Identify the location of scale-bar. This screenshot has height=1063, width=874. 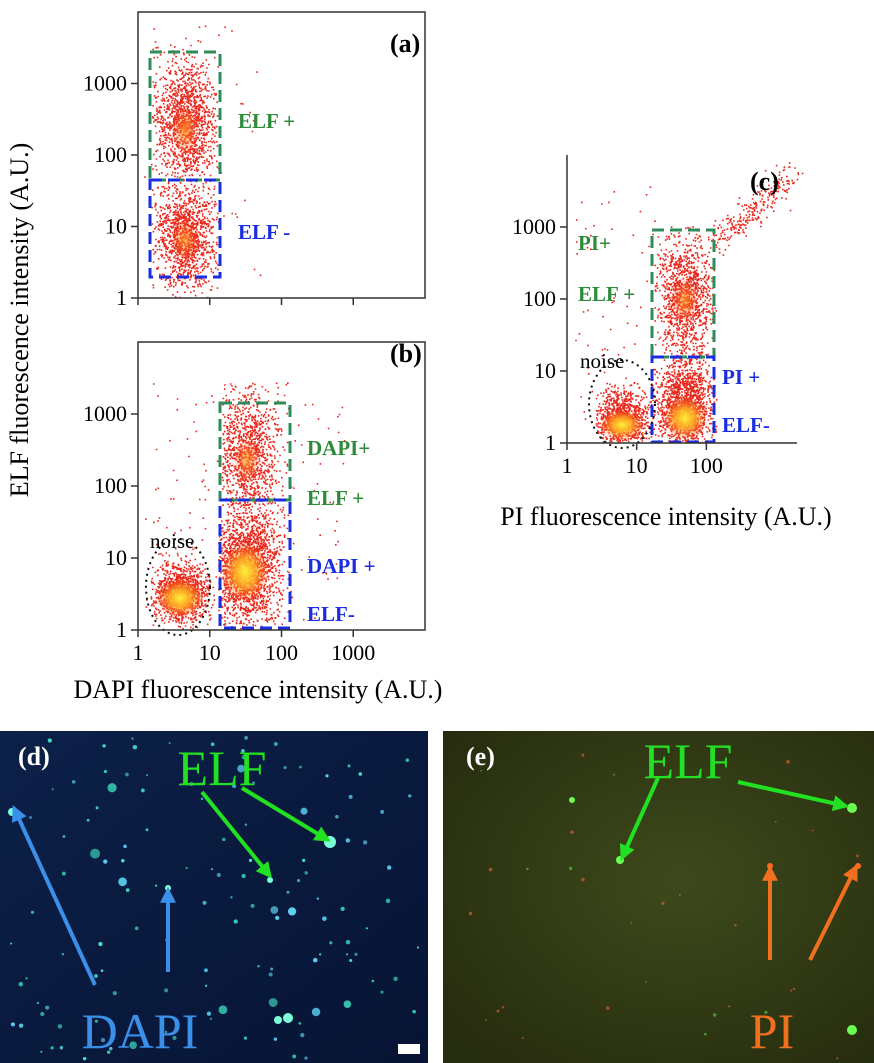
(409, 1049).